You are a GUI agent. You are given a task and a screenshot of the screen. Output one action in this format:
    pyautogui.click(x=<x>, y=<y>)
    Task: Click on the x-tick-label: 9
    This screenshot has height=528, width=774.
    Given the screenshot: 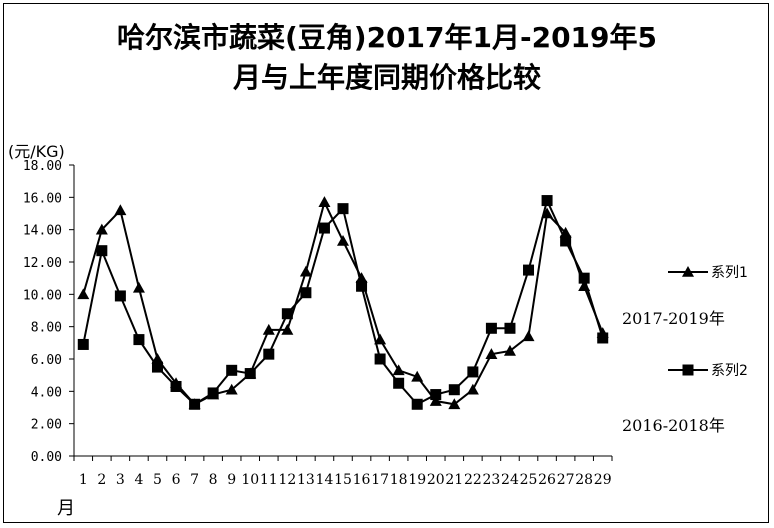 What is the action you would take?
    pyautogui.click(x=231, y=480)
    